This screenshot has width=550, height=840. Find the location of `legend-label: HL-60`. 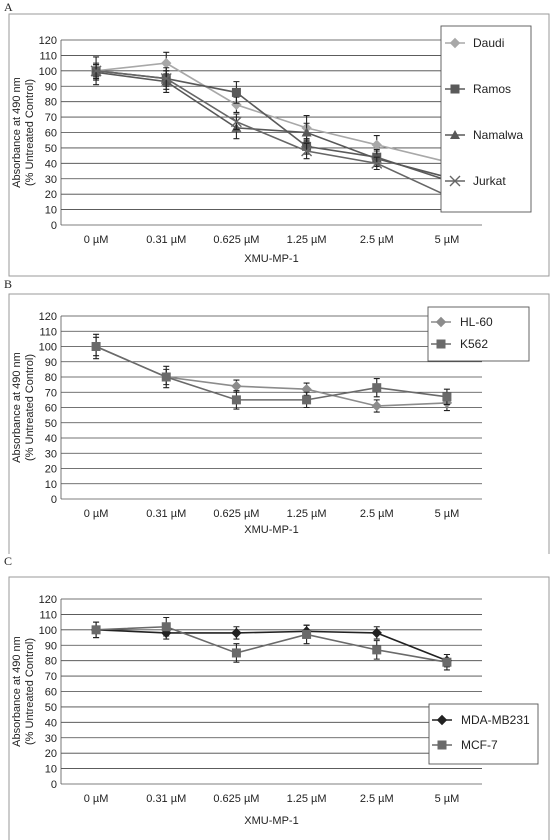

legend-label: HL-60 is located at coordinates (476, 322).